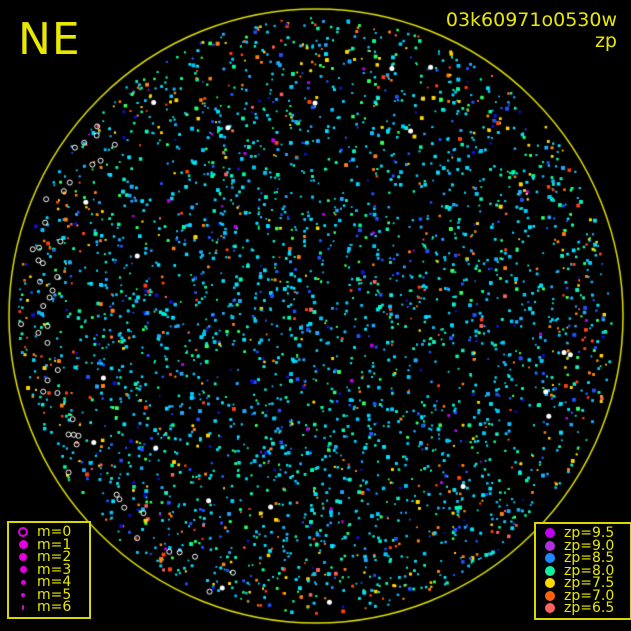  I want to click on magnitude-legend-item: m=6, so click(49, 607).